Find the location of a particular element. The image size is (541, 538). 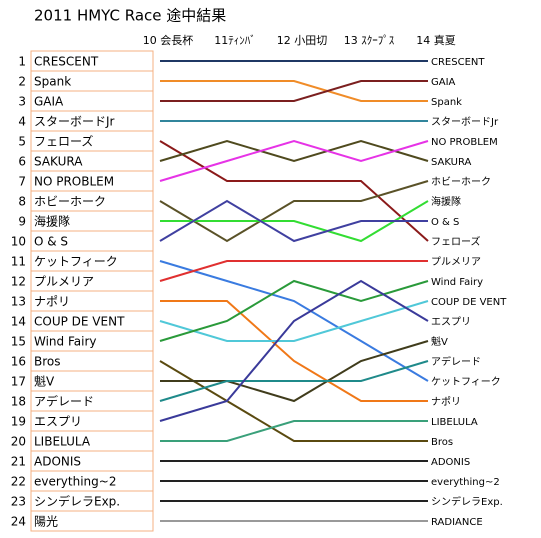

rank-label: 23 is located at coordinates (18, 502).